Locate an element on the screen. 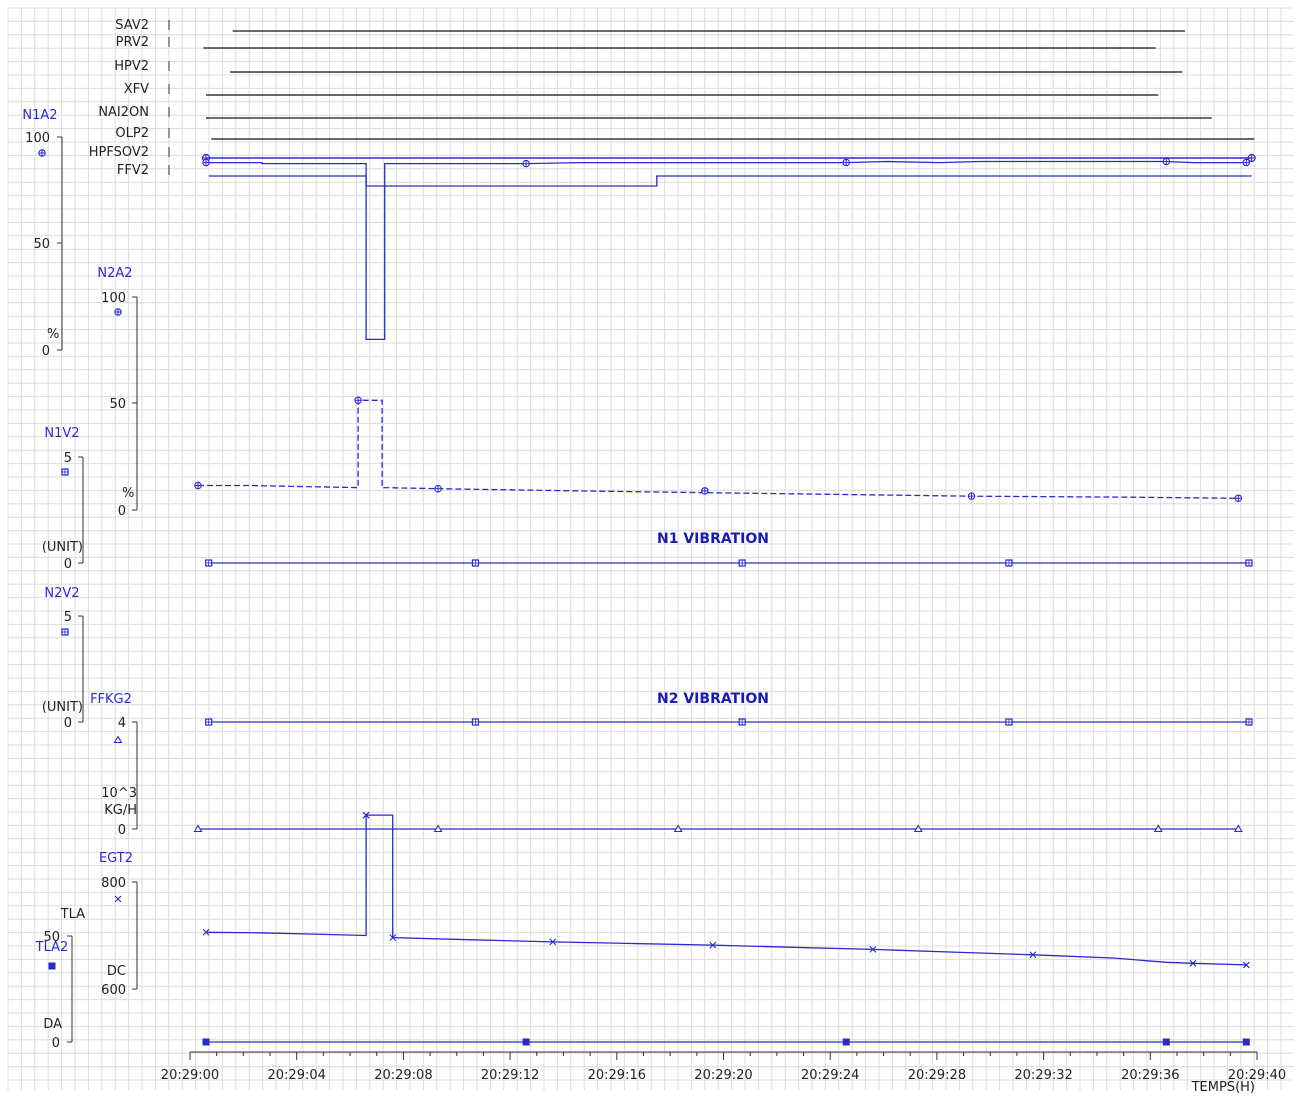 The width and height of the screenshot is (1301, 1097). n1v2-unit-label: (UNIT) is located at coordinates (62, 547).